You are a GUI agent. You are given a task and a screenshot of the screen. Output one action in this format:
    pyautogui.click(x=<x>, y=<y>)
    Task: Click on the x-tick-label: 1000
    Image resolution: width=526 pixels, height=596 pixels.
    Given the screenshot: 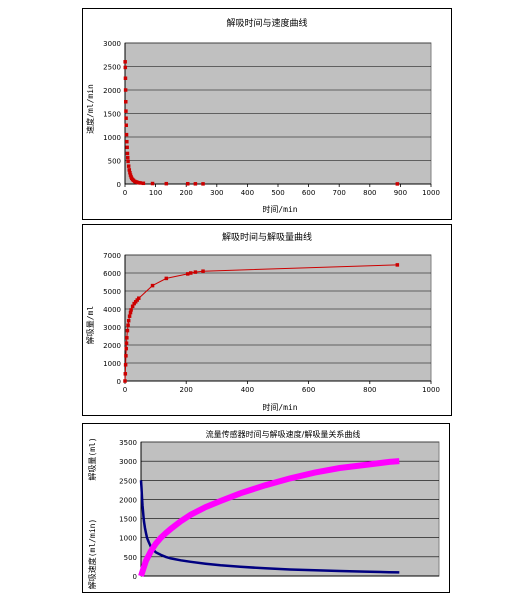 What is the action you would take?
    pyautogui.click(x=431, y=193)
    